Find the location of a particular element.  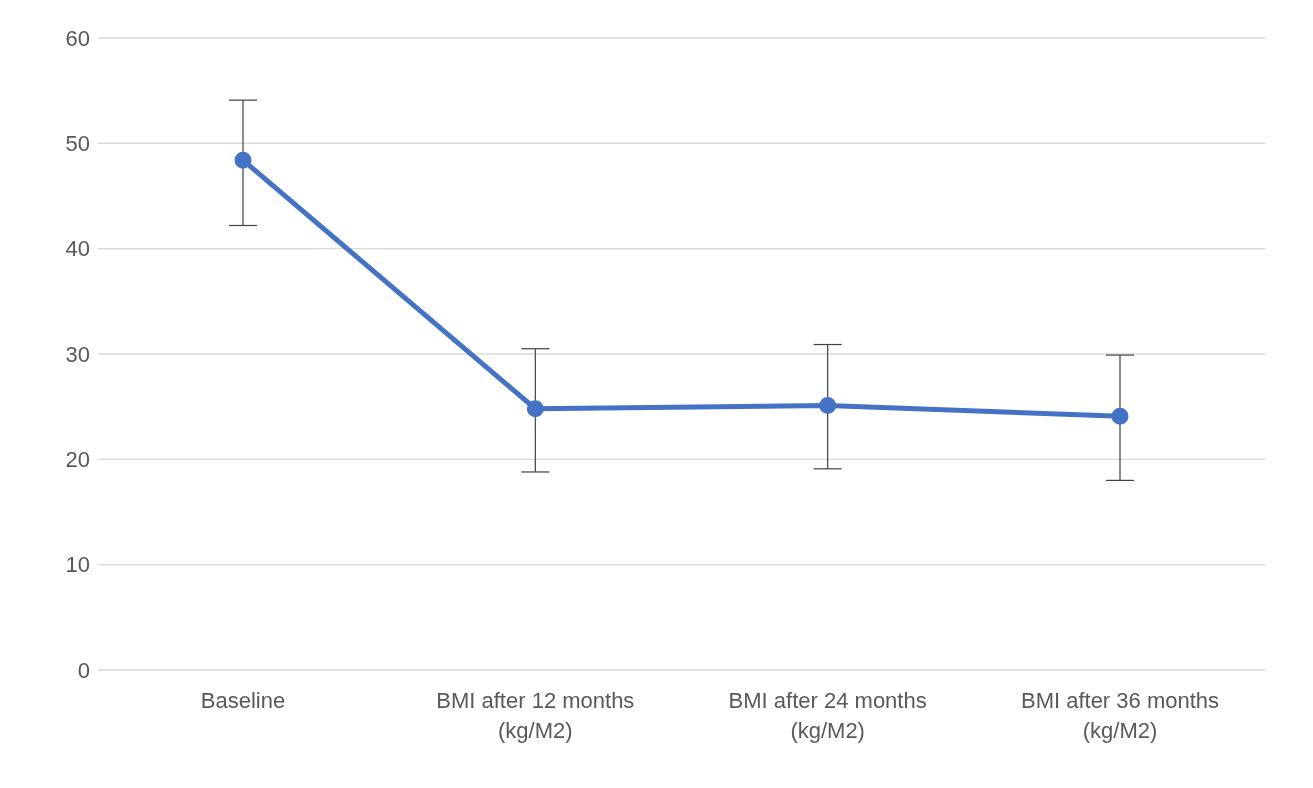

y-tick-label: 0 is located at coordinates (83, 670).